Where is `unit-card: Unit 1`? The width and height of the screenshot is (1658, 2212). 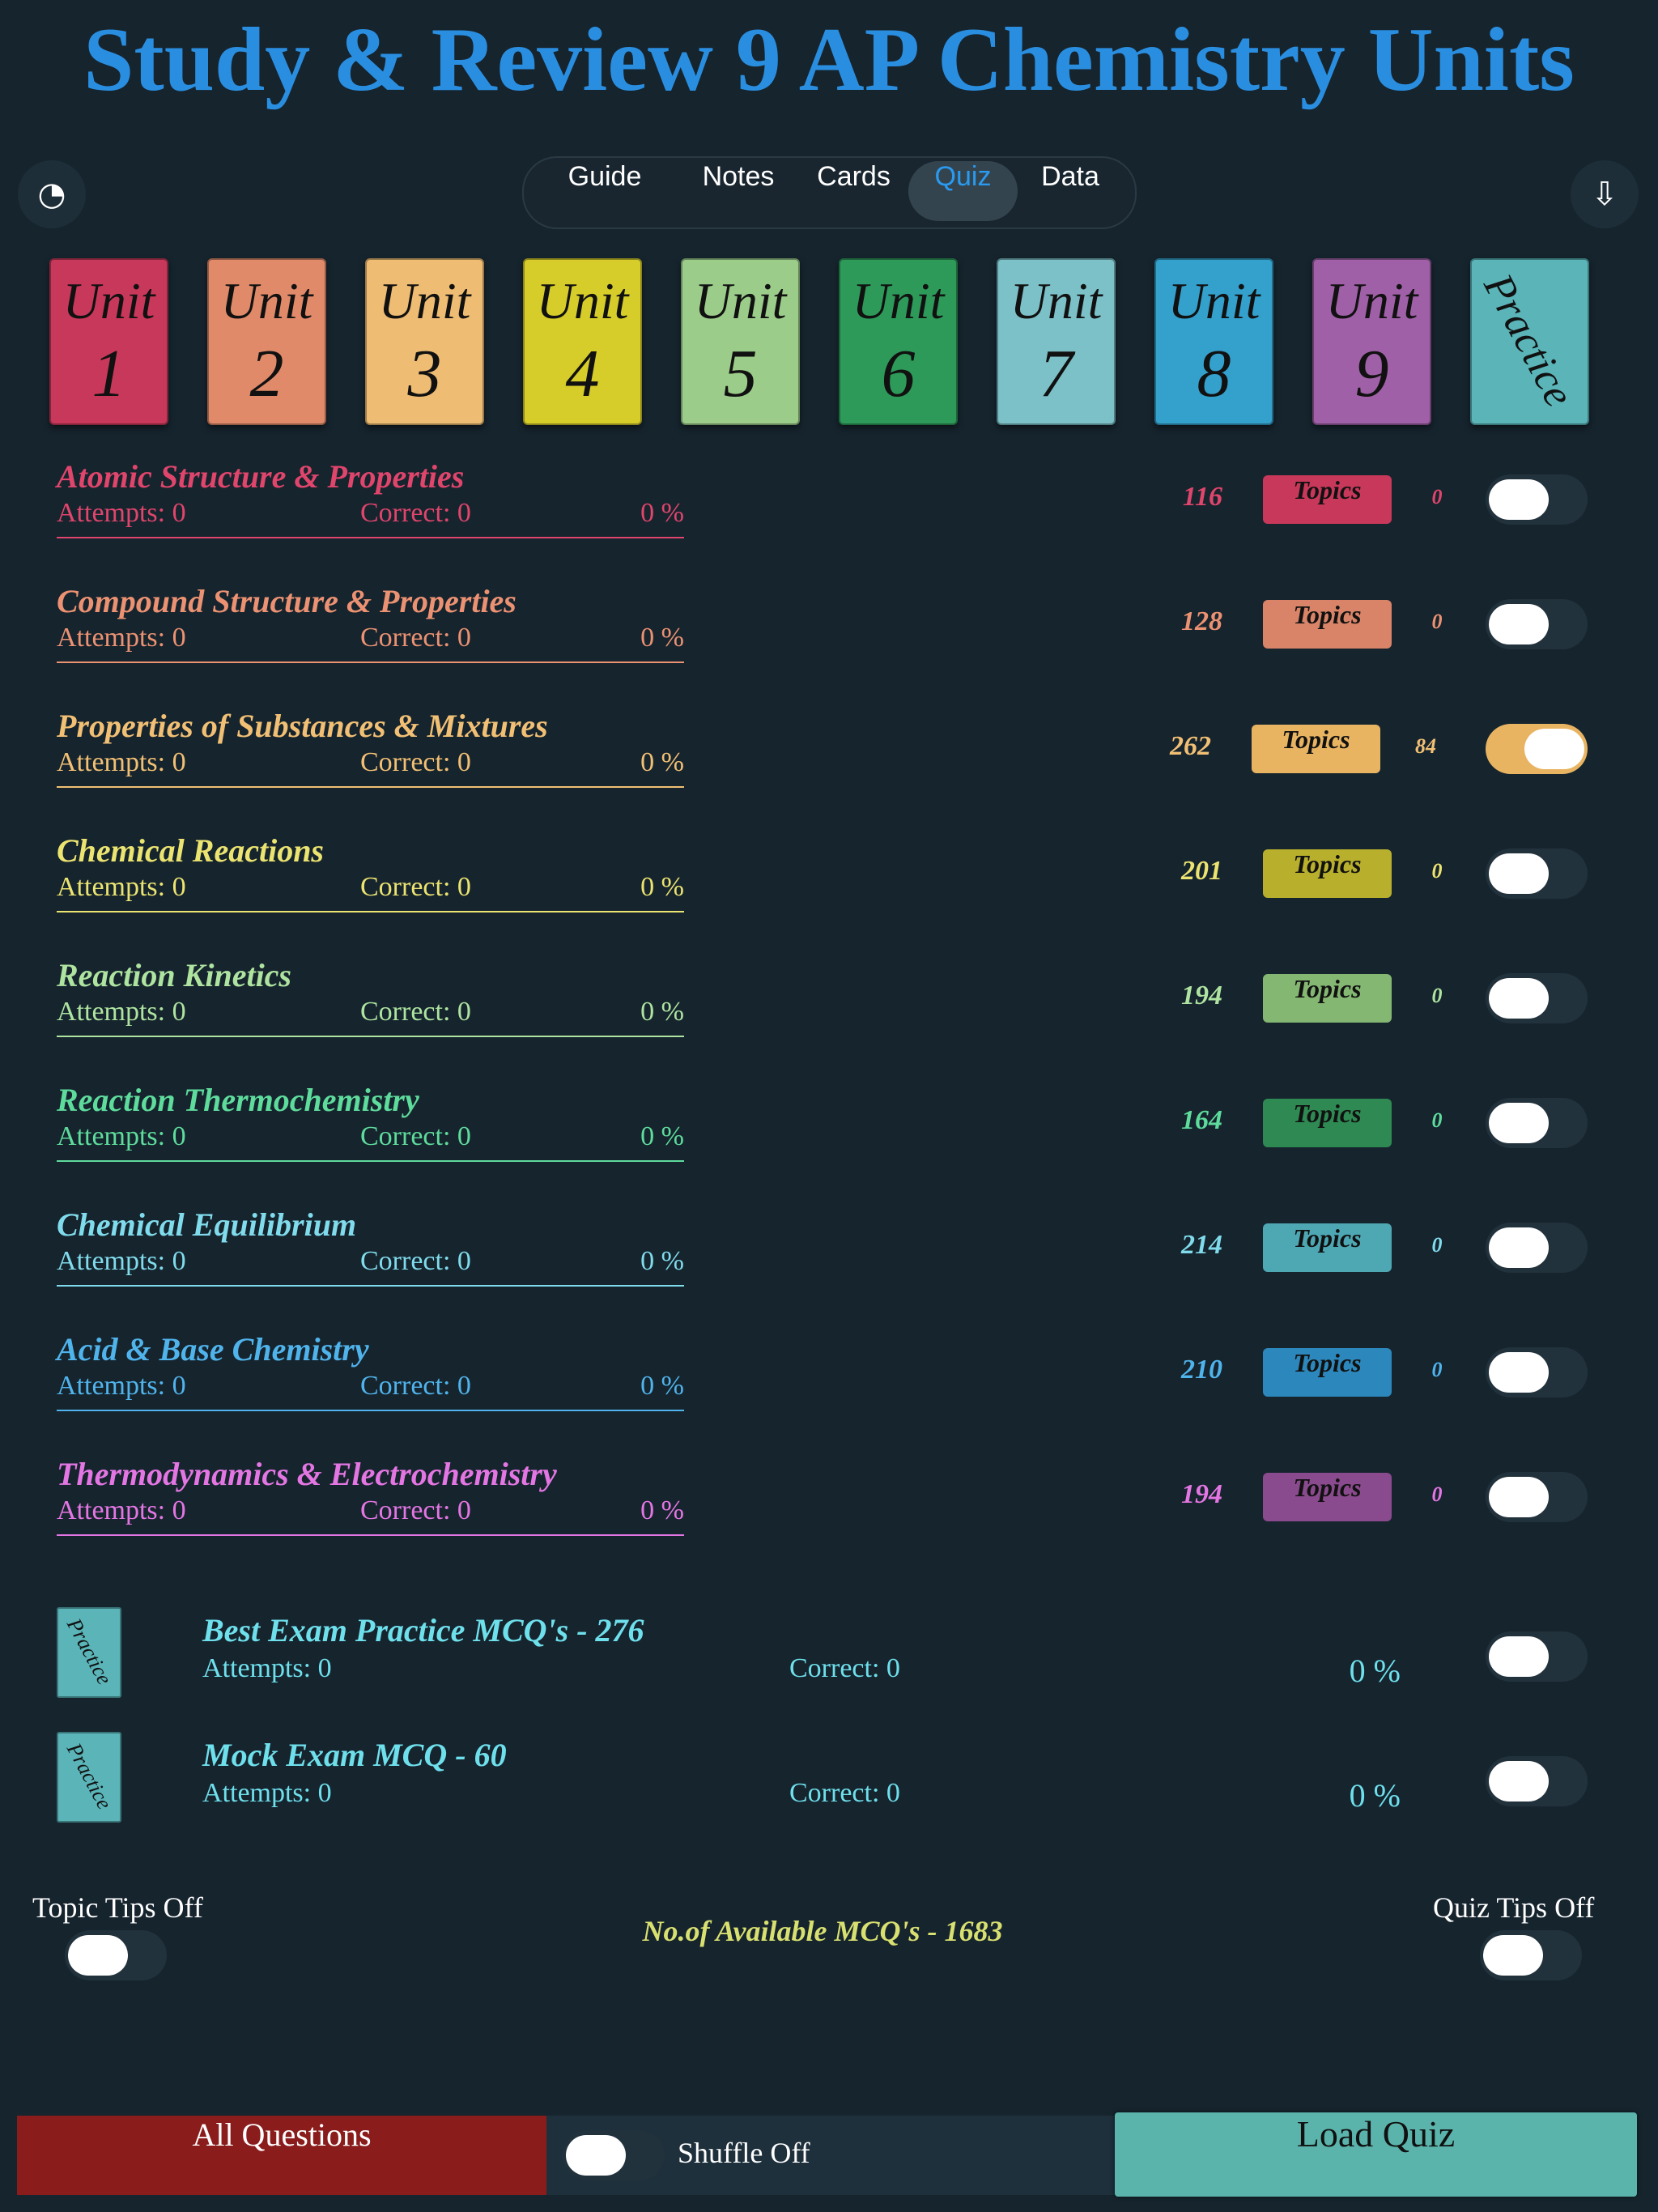 unit-card: Unit 1 is located at coordinates (108, 341).